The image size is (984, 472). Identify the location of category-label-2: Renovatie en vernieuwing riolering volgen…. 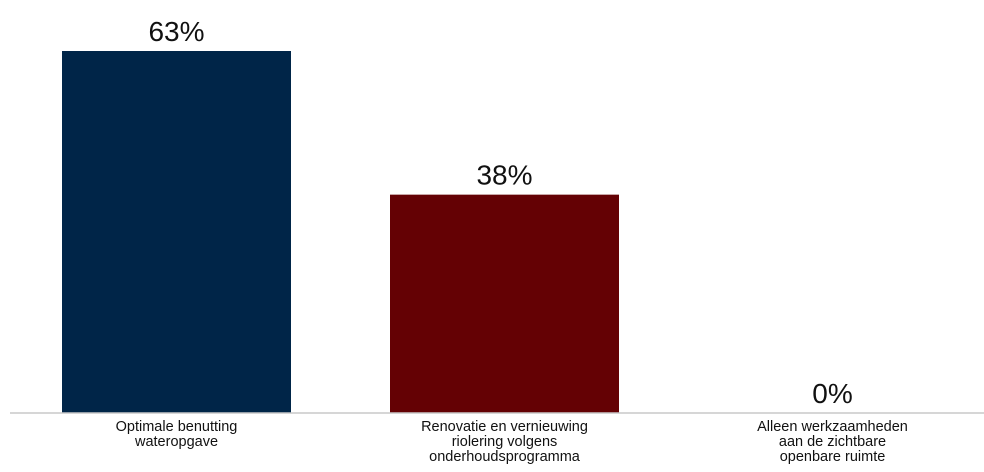
(504, 442).